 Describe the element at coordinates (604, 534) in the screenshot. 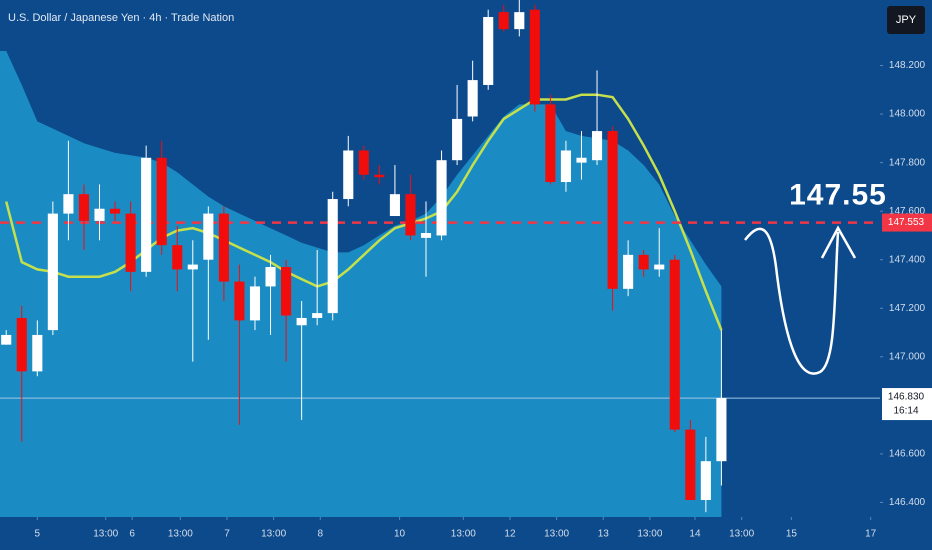

I see `x-tick-label: 13` at that location.